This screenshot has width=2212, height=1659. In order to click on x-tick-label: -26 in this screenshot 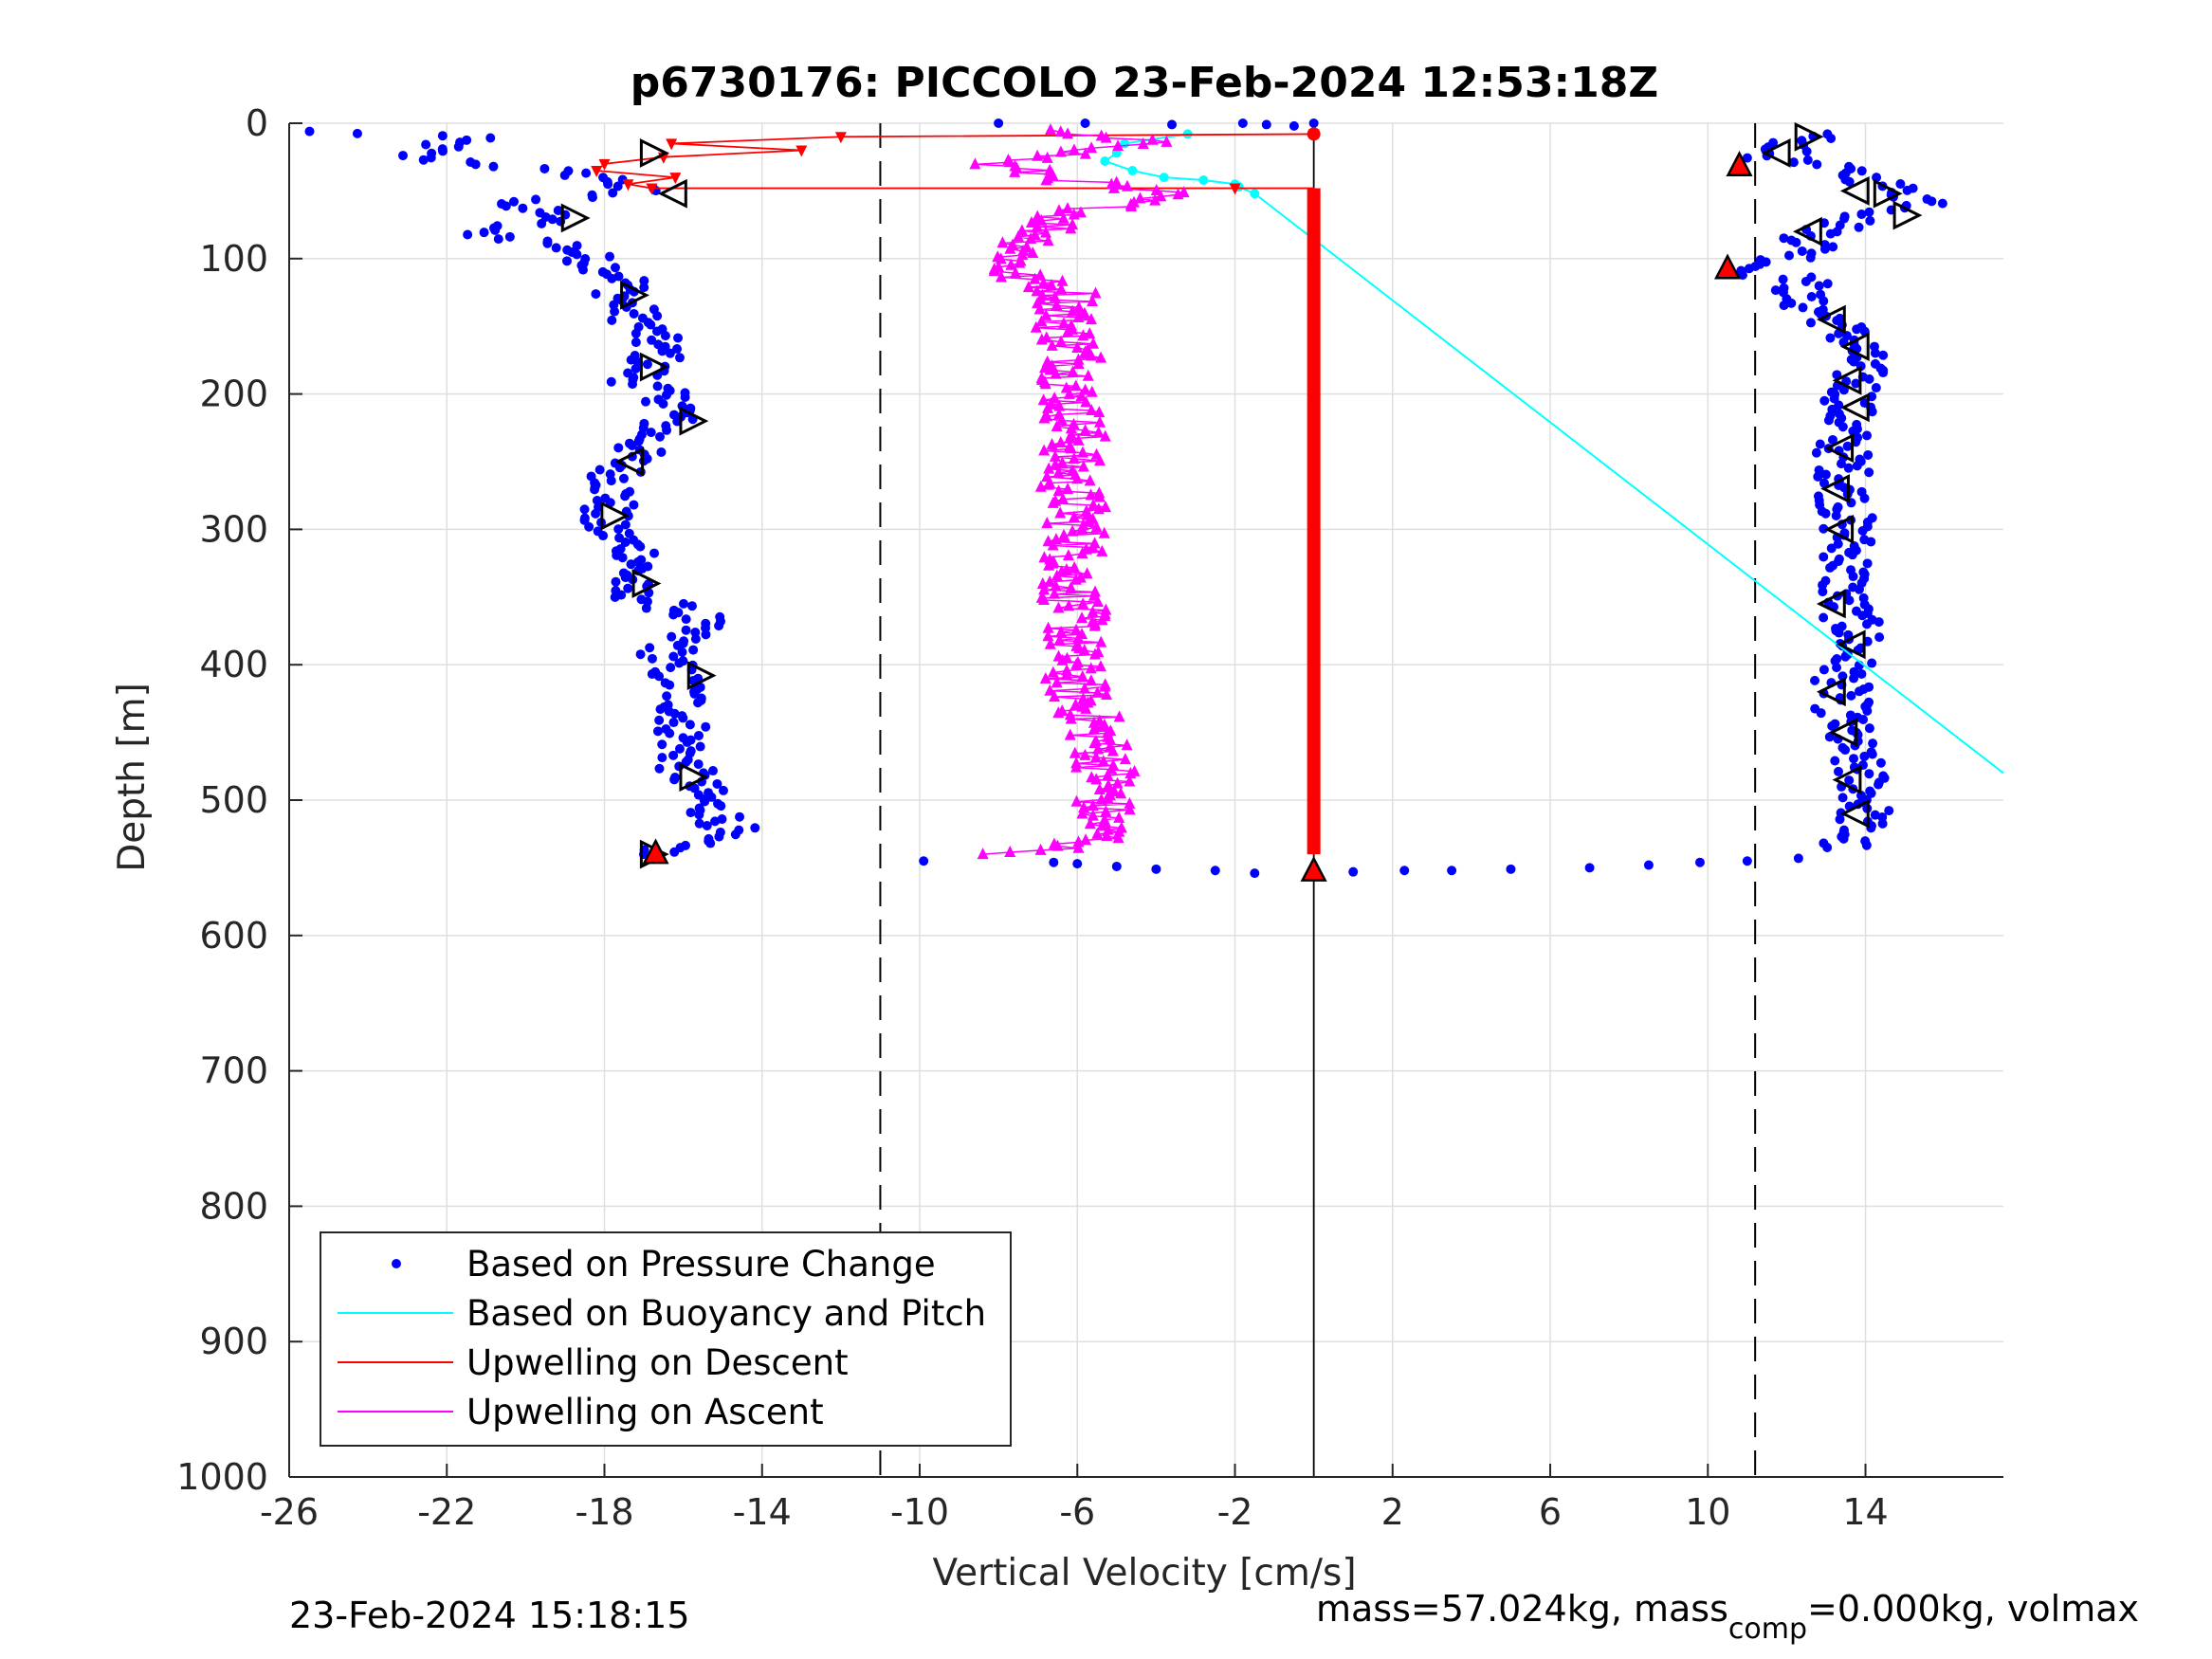, I will do `click(289, 1512)`.